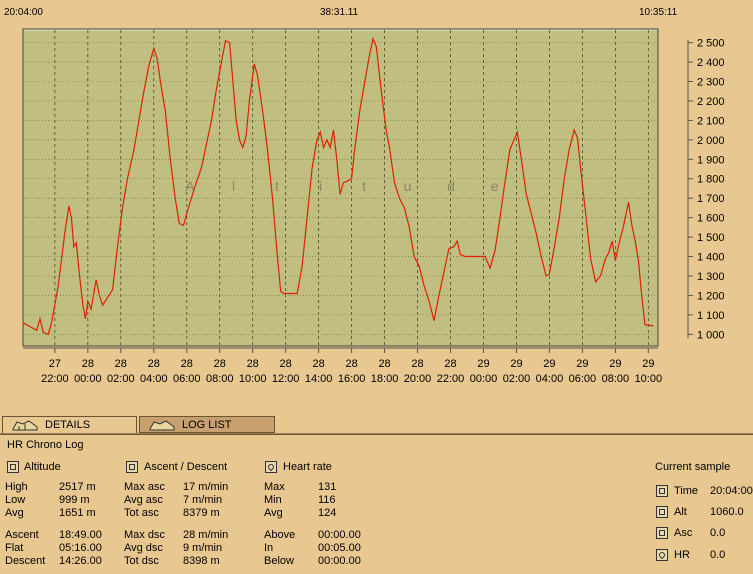 The image size is (753, 574). Describe the element at coordinates (680, 512) in the screenshot. I see `stat-label: Alt` at that location.